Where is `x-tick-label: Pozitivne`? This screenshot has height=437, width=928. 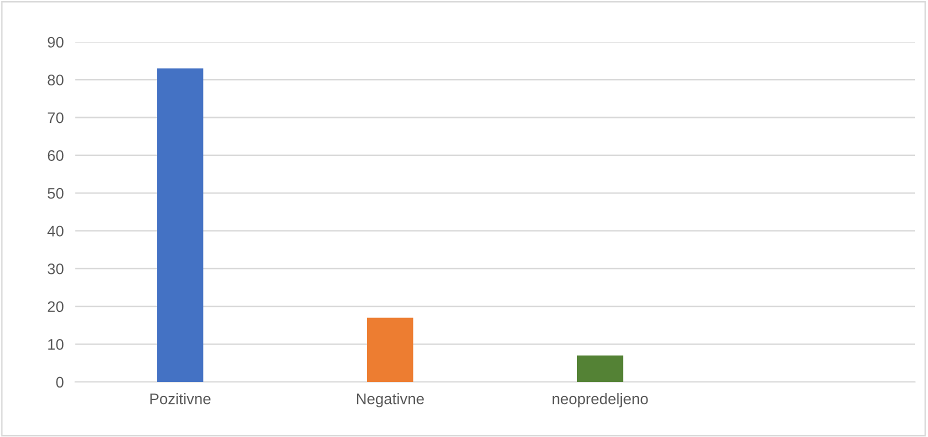
x-tick-label: Pozitivne is located at coordinates (180, 398).